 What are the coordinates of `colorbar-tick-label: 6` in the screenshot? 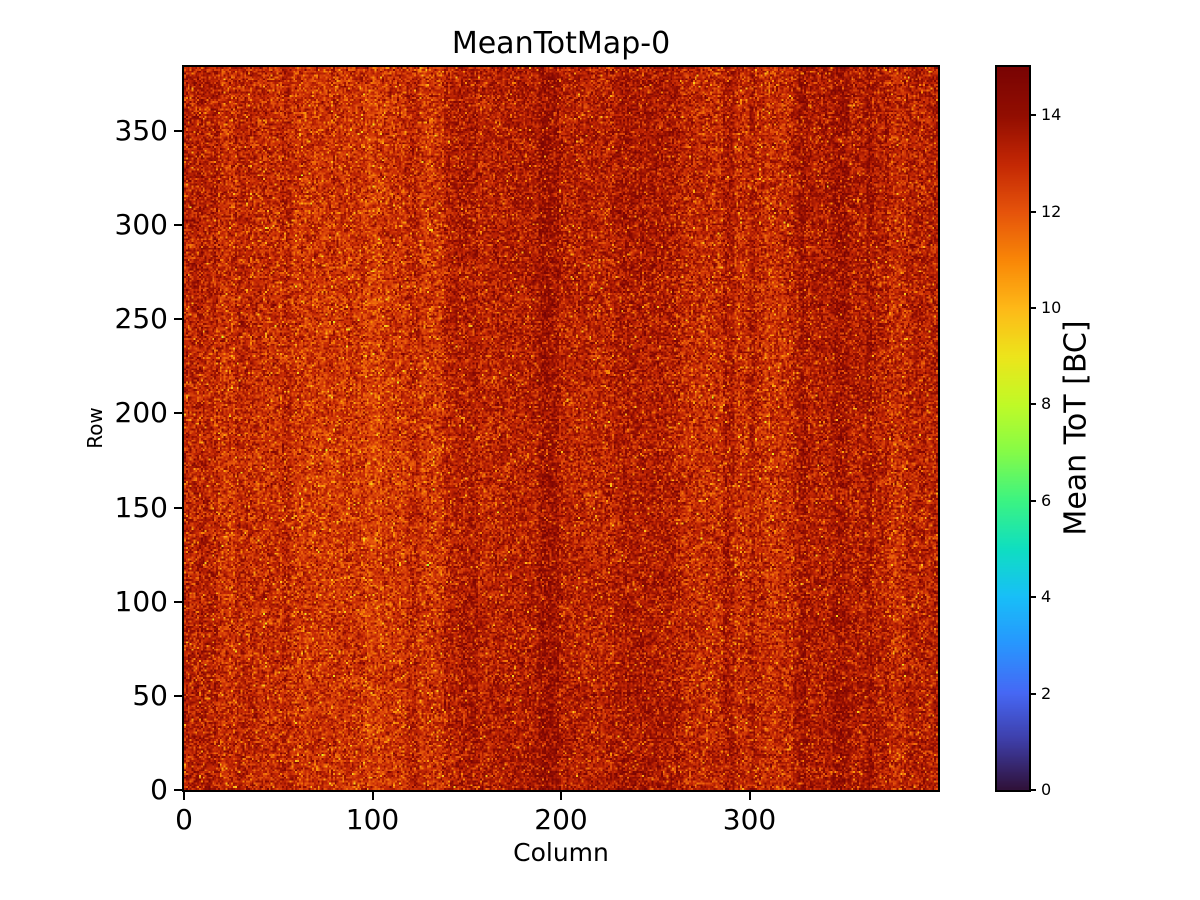 It's located at (1046, 500).